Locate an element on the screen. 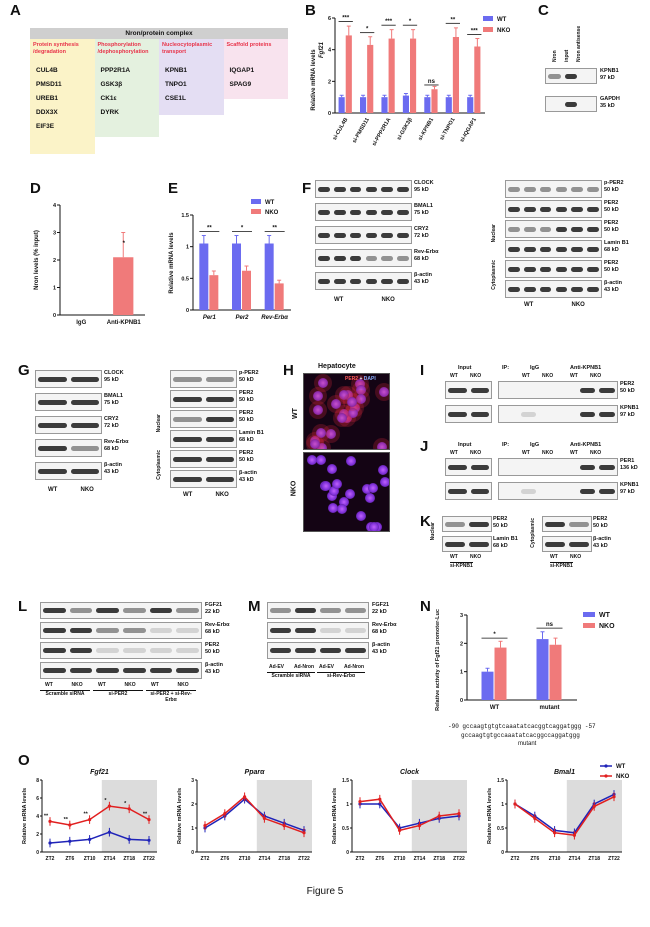 Image resolution: width=650 pixels, height=927 pixels. group-nko: NKO is located at coordinates (576, 557).